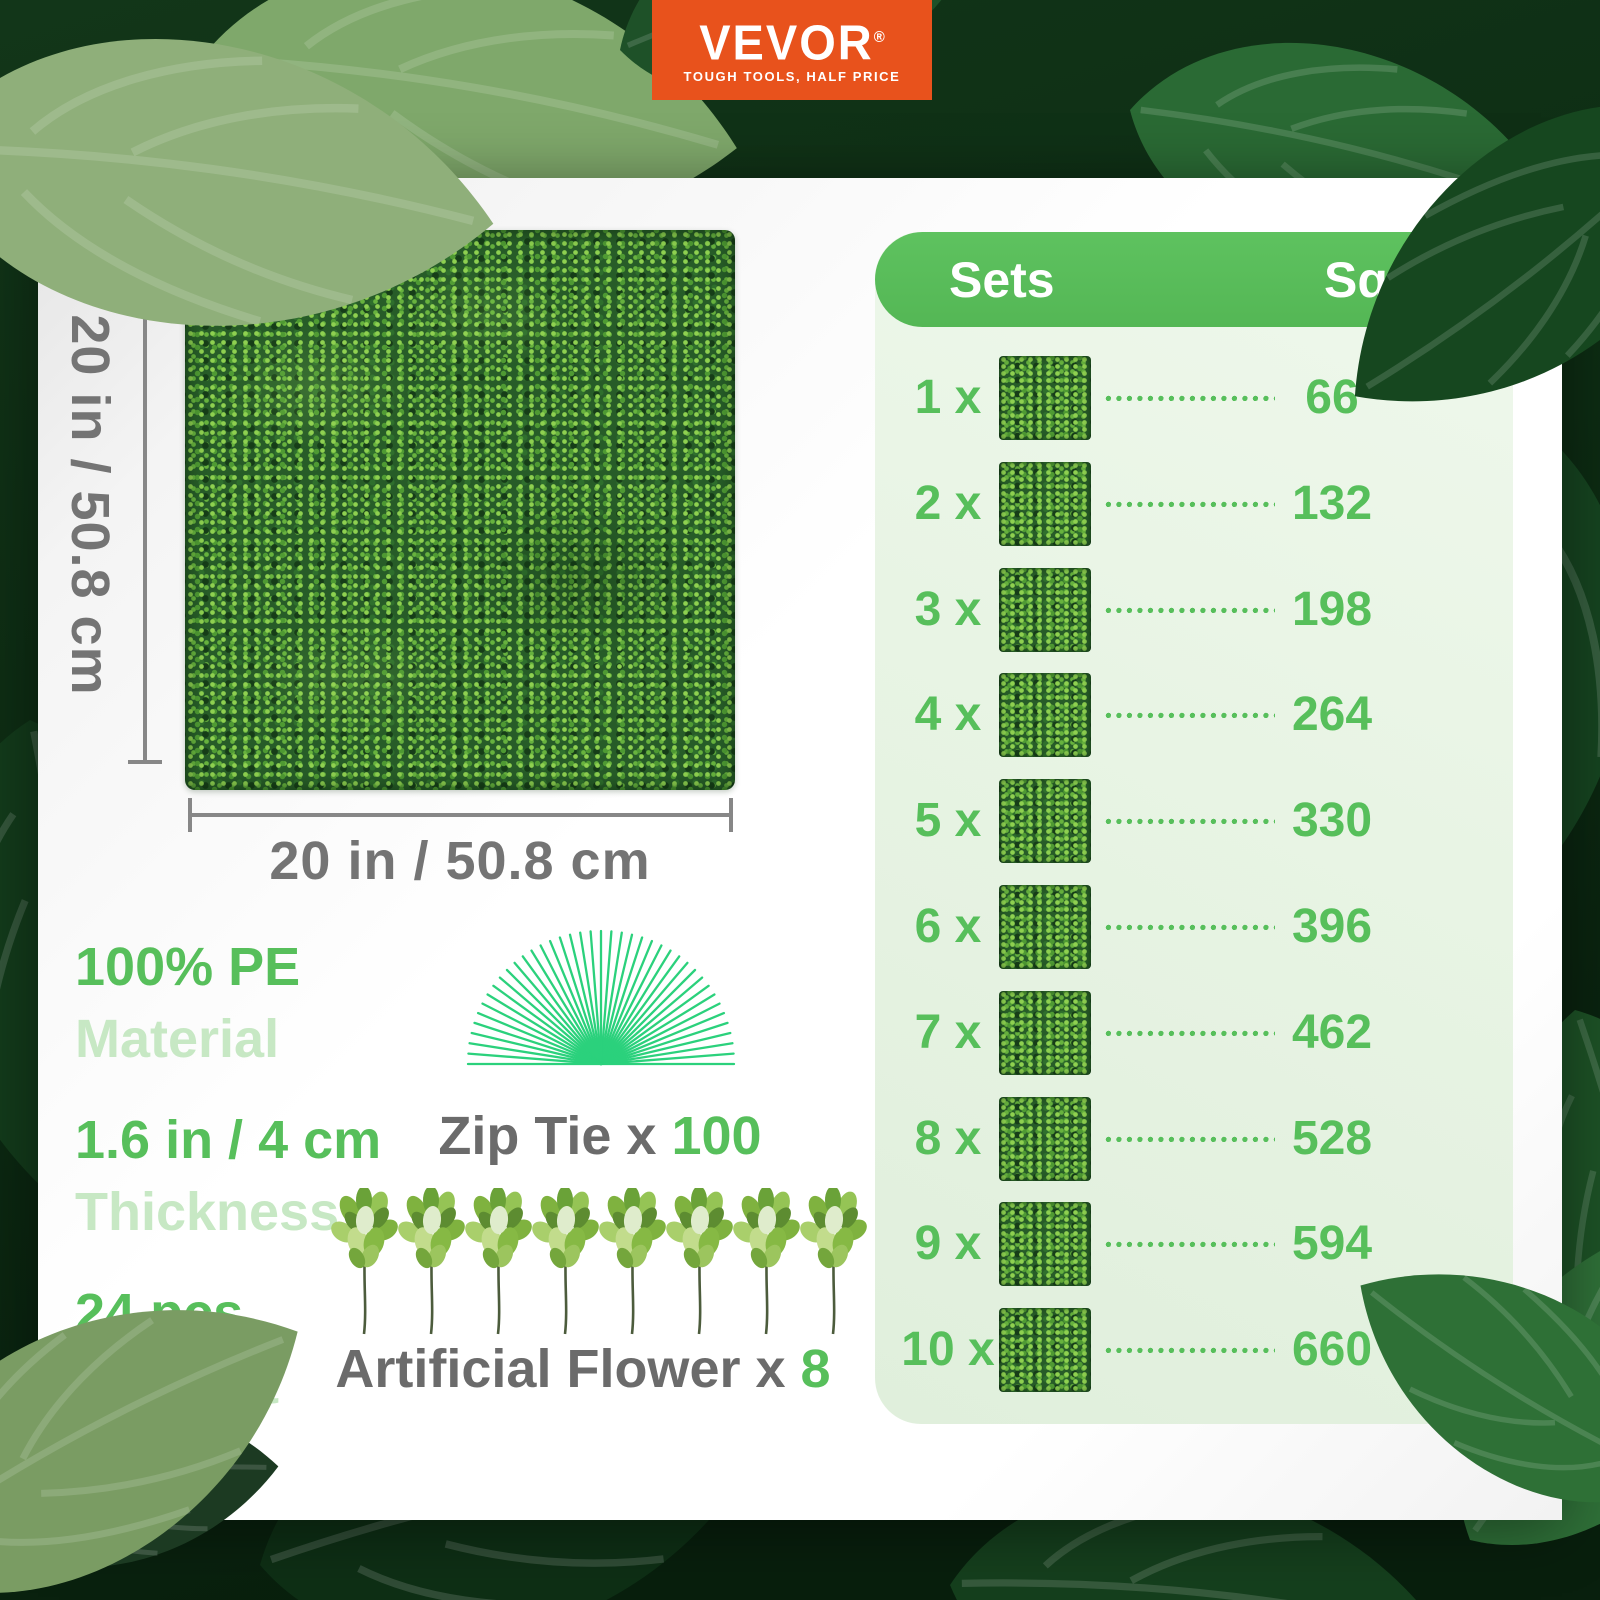 The height and width of the screenshot is (1600, 1600). What do you see at coordinates (1332, 821) in the screenshot?
I see `sqft-value: 330` at bounding box center [1332, 821].